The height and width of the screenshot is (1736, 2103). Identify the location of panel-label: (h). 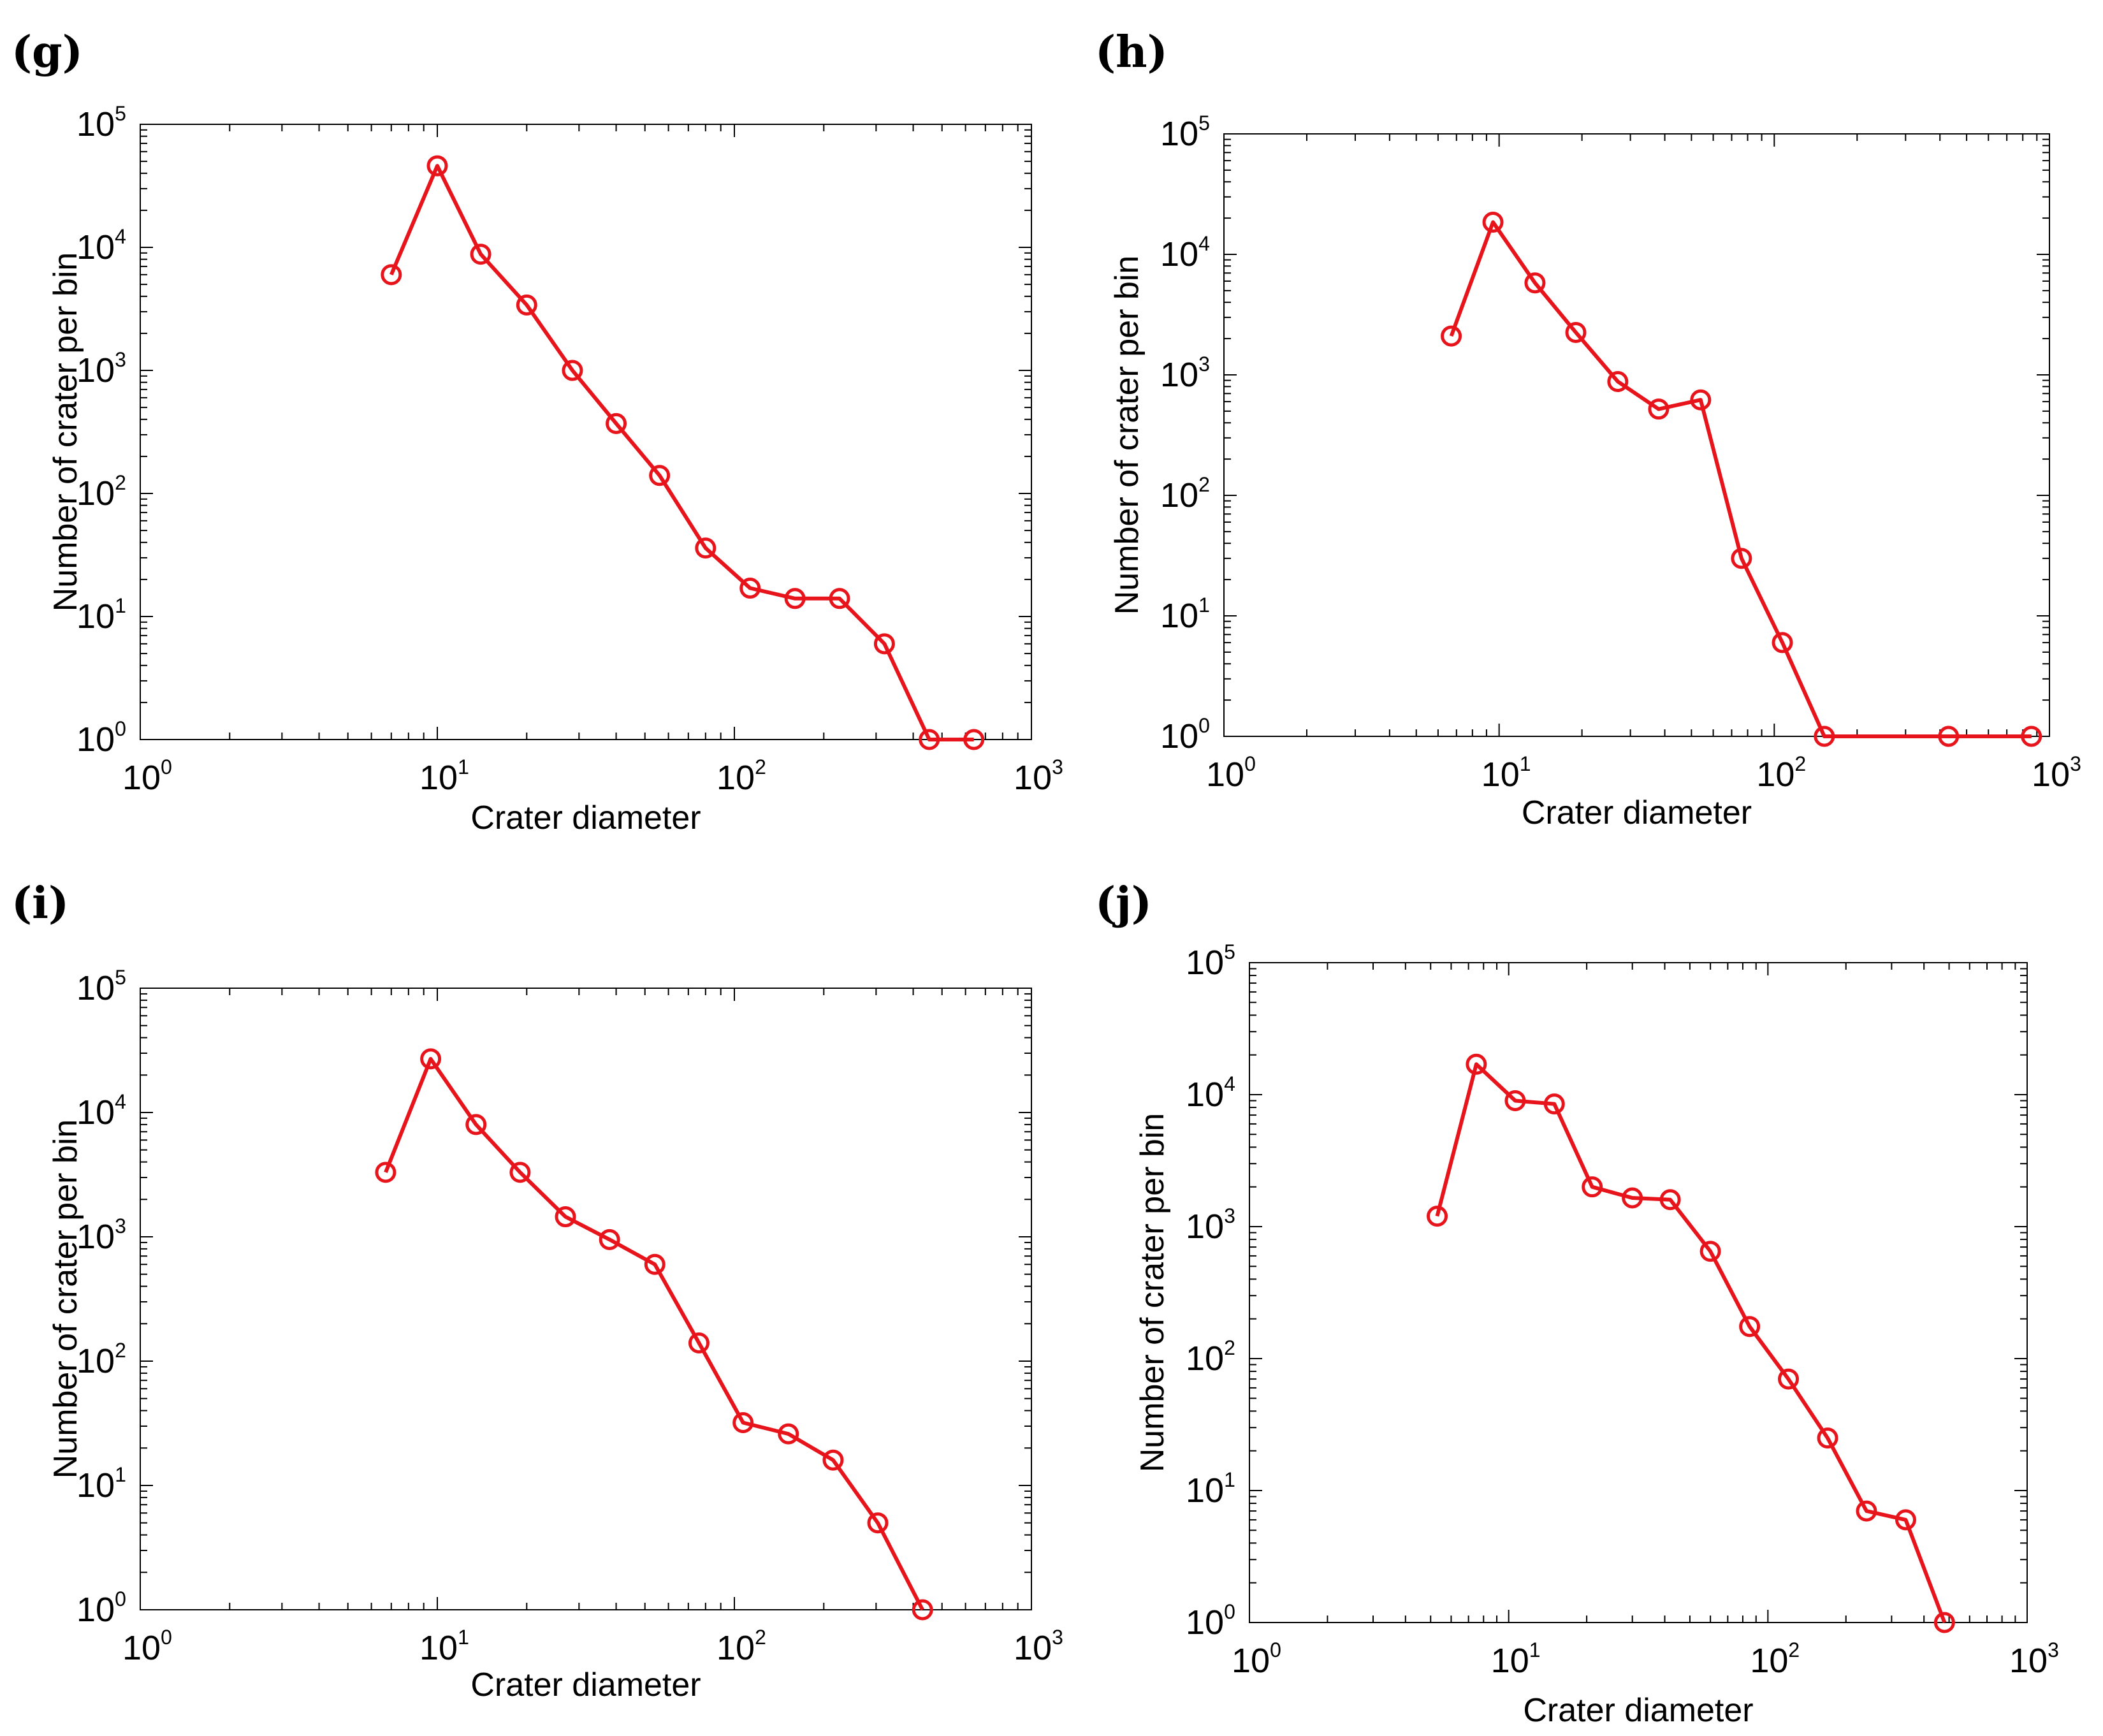
(1131, 53).